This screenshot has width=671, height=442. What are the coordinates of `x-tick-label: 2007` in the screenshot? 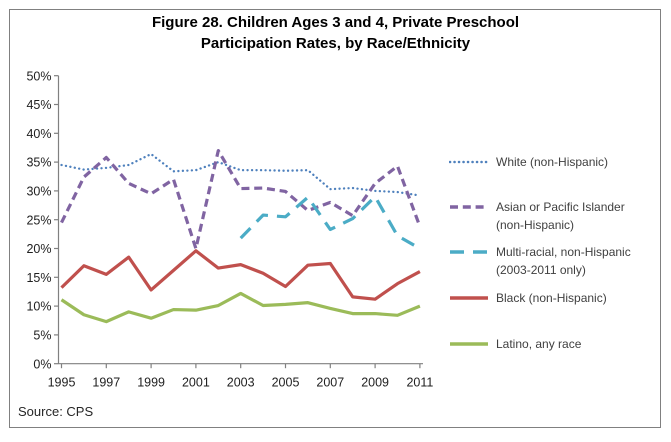 It's located at (330, 383).